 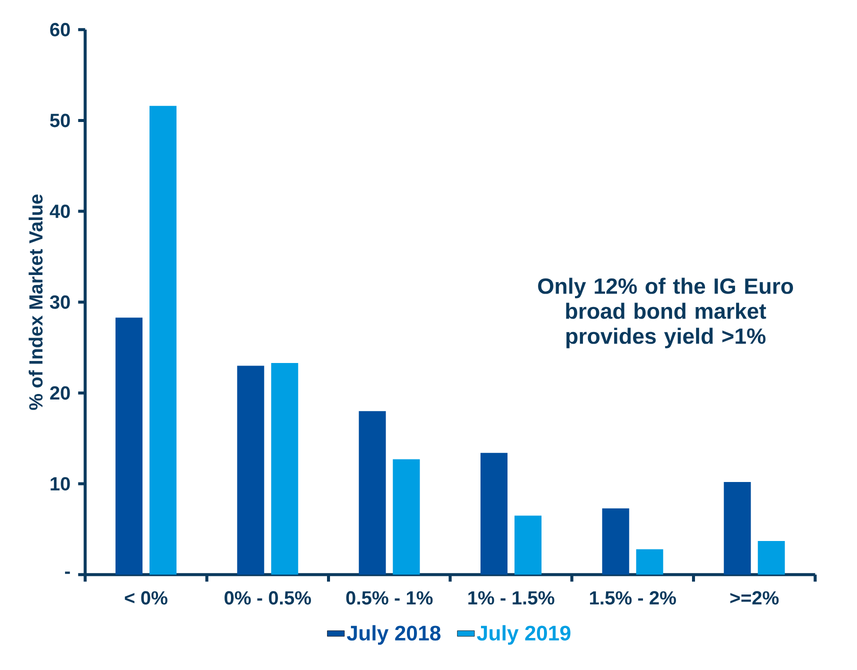 I want to click on x-tick-label: < 0%, so click(x=146, y=598).